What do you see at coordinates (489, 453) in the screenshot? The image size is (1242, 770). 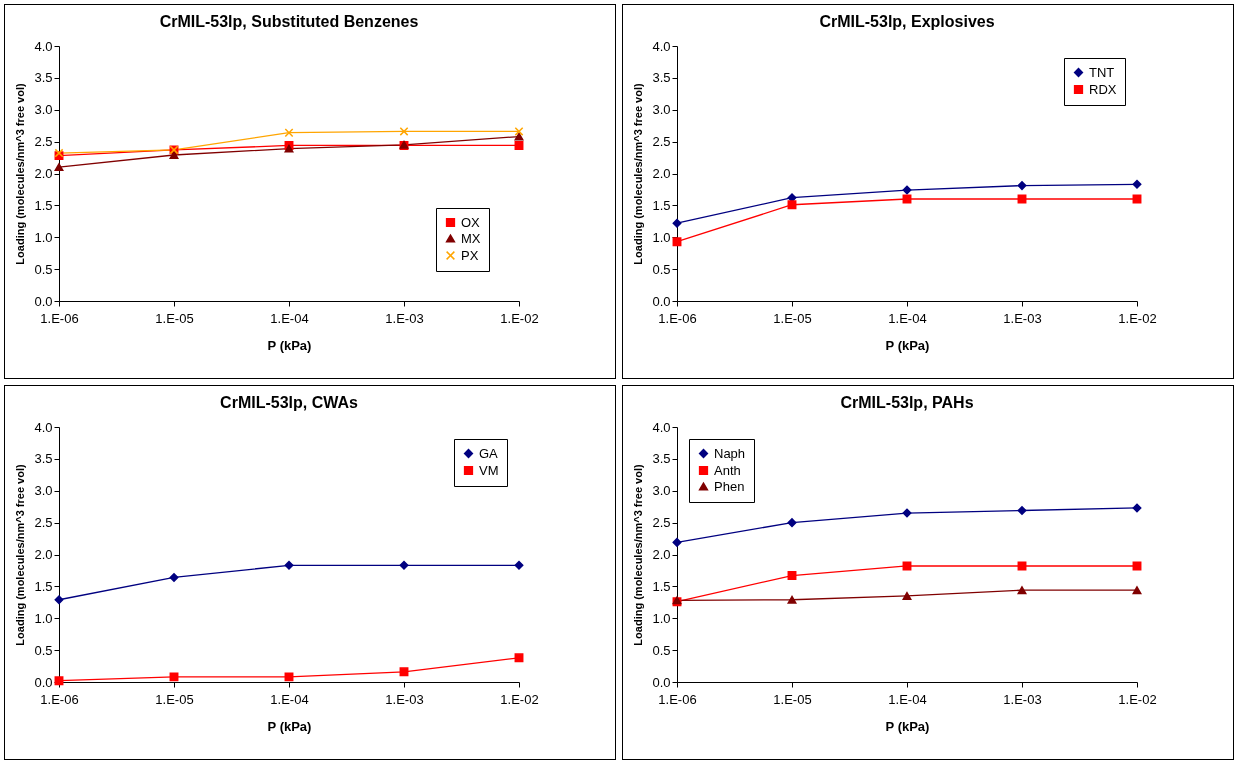 I see `legend-label: GA` at bounding box center [489, 453].